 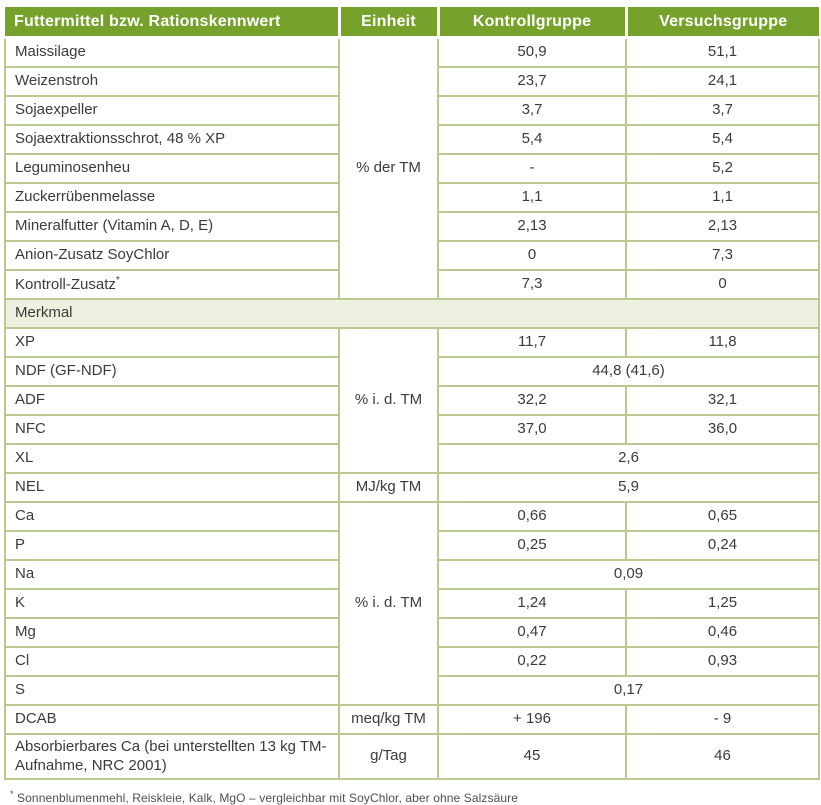 What do you see at coordinates (412, 110) in the screenshot?
I see `table-row: Sojaexpeller 3,7 3,7` at bounding box center [412, 110].